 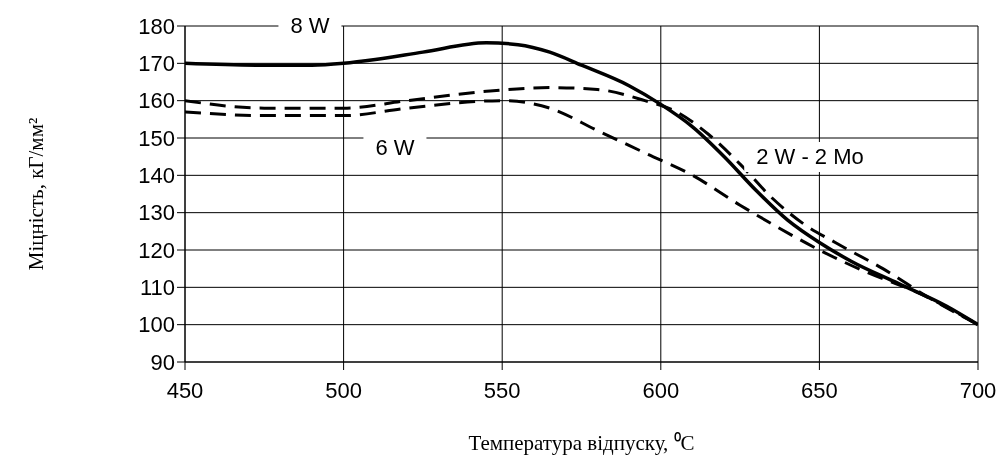 I want to click on x-tick-label: 700, so click(x=978, y=390).